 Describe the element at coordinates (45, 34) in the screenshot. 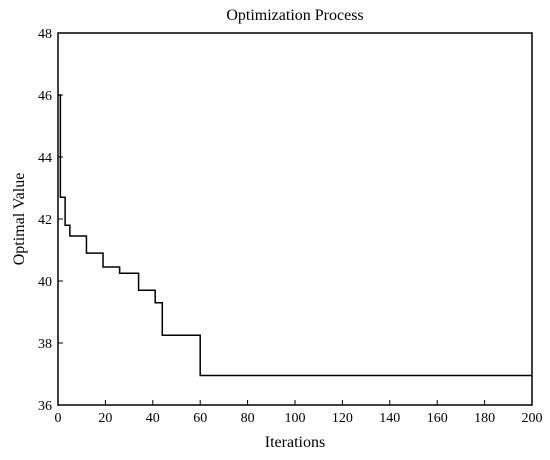

I see `y-tick-label: 48` at that location.